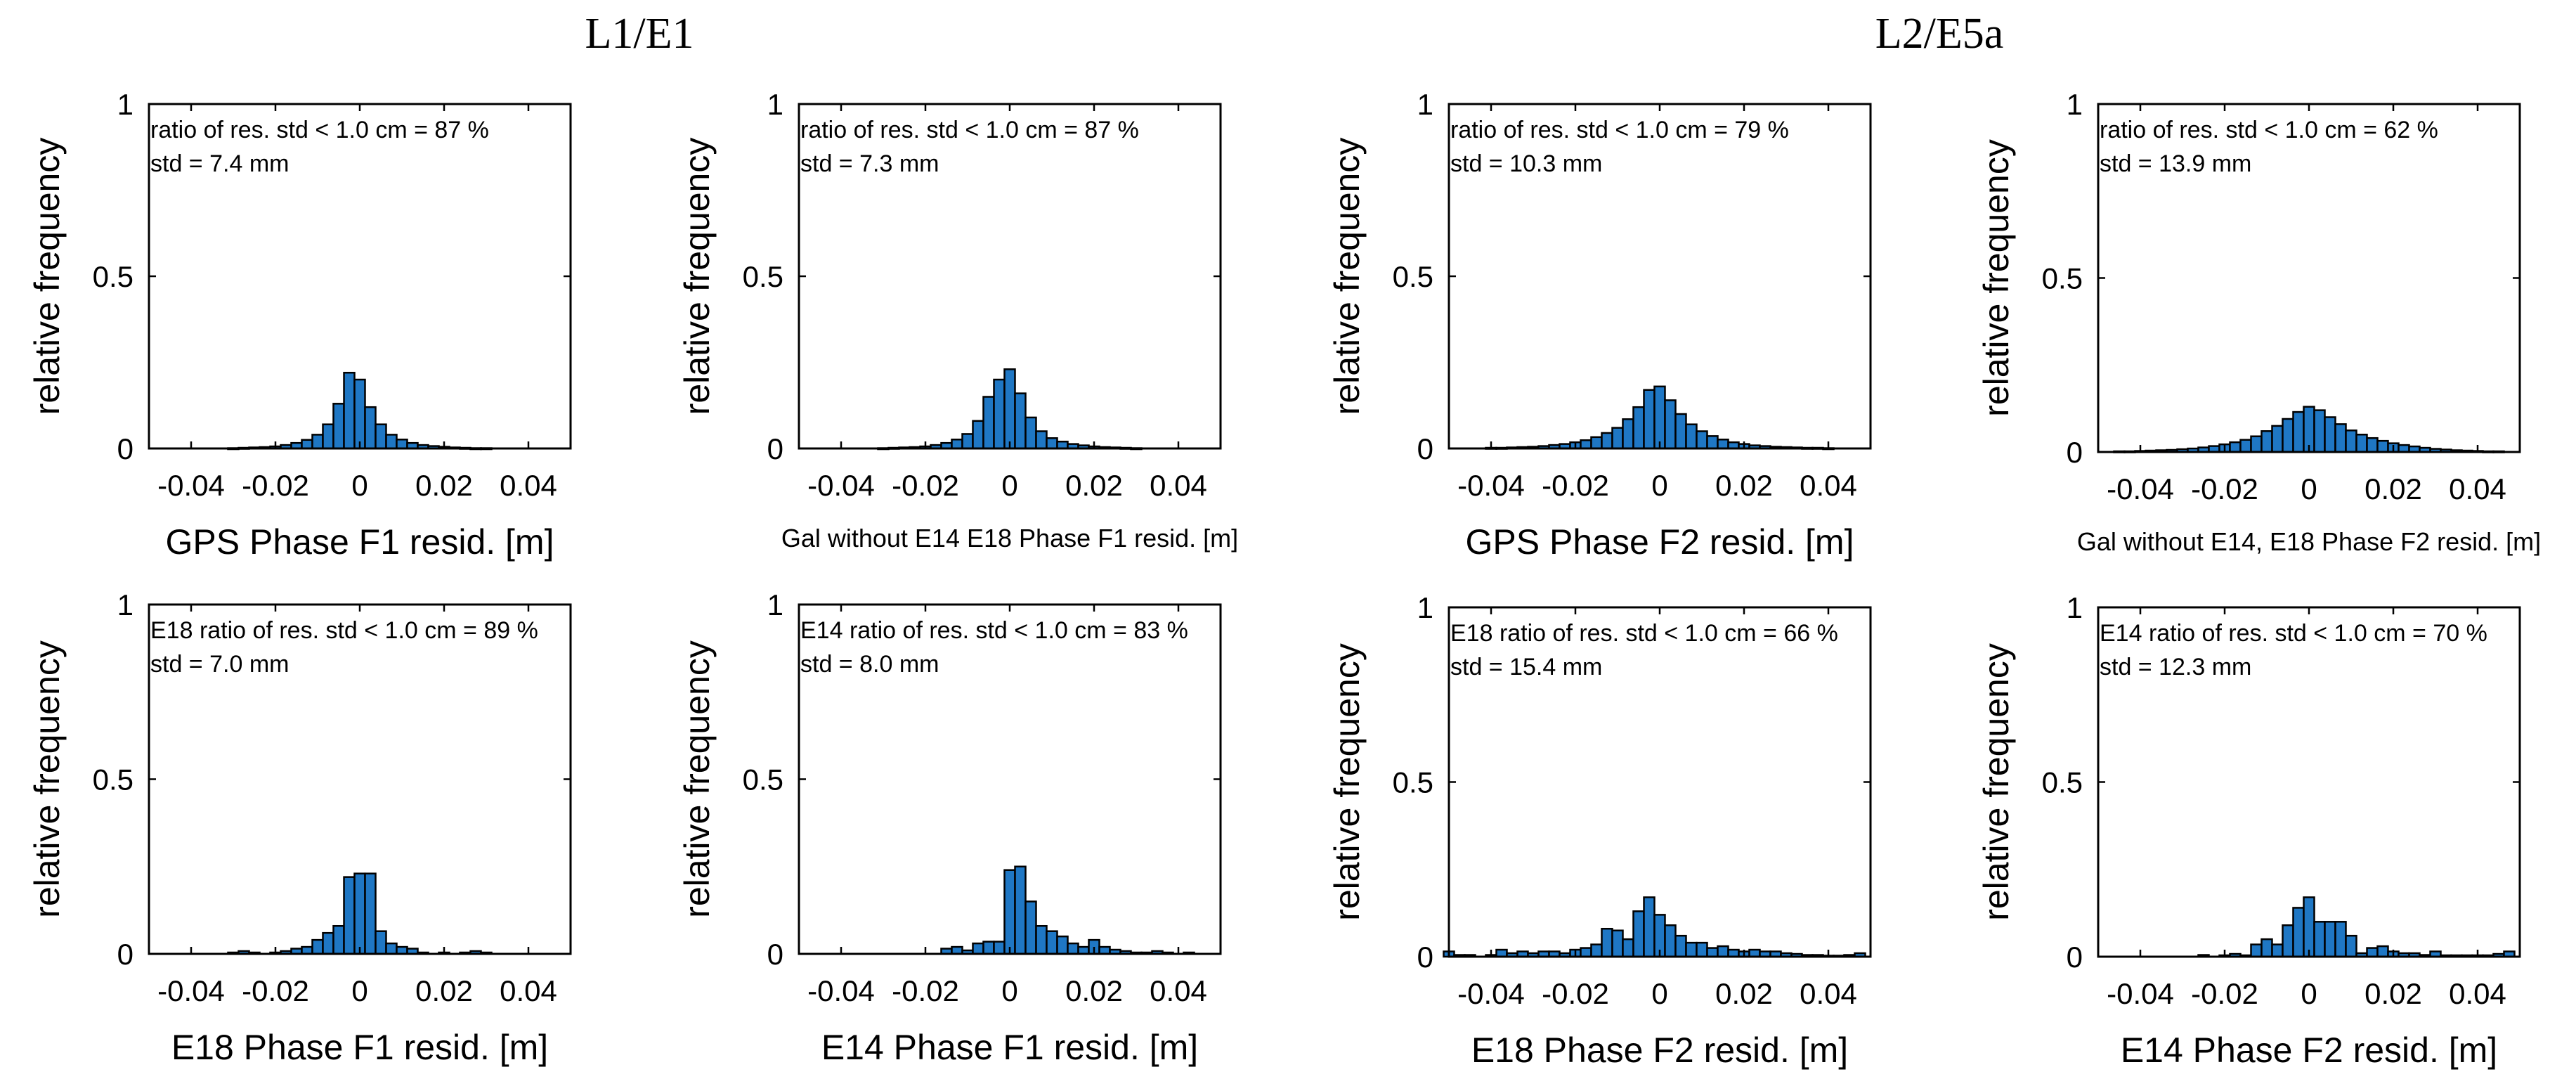  Describe the element at coordinates (994, 631) in the screenshot. I see `stats-annotation: E14 ratio of res. std < 1.0 cm = 83 %` at that location.